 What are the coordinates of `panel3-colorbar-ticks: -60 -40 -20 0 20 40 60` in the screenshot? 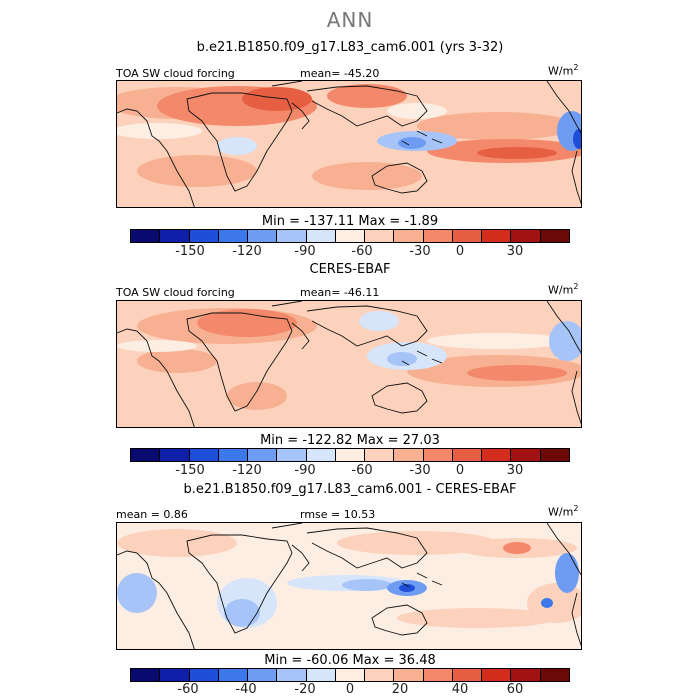 It's located at (350, 690).